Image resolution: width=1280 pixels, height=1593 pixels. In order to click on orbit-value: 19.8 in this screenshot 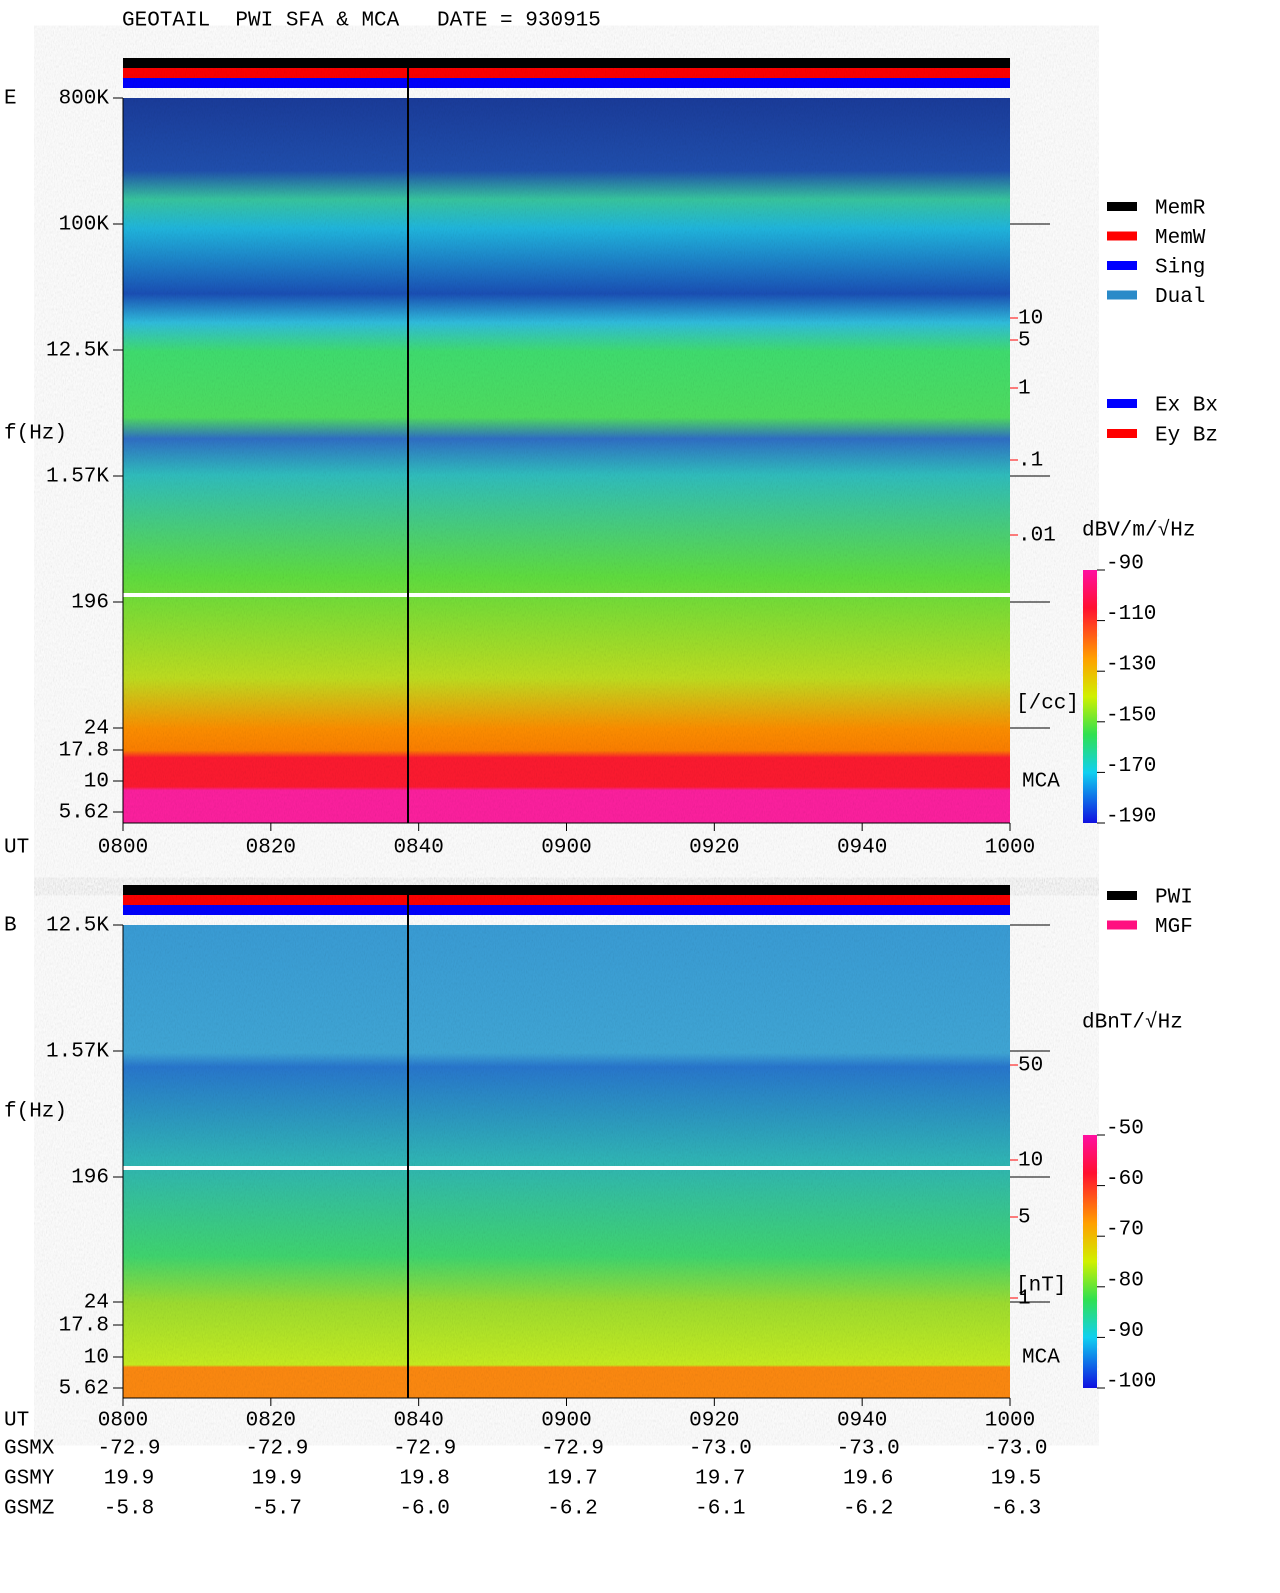, I will do `click(424, 1479)`.